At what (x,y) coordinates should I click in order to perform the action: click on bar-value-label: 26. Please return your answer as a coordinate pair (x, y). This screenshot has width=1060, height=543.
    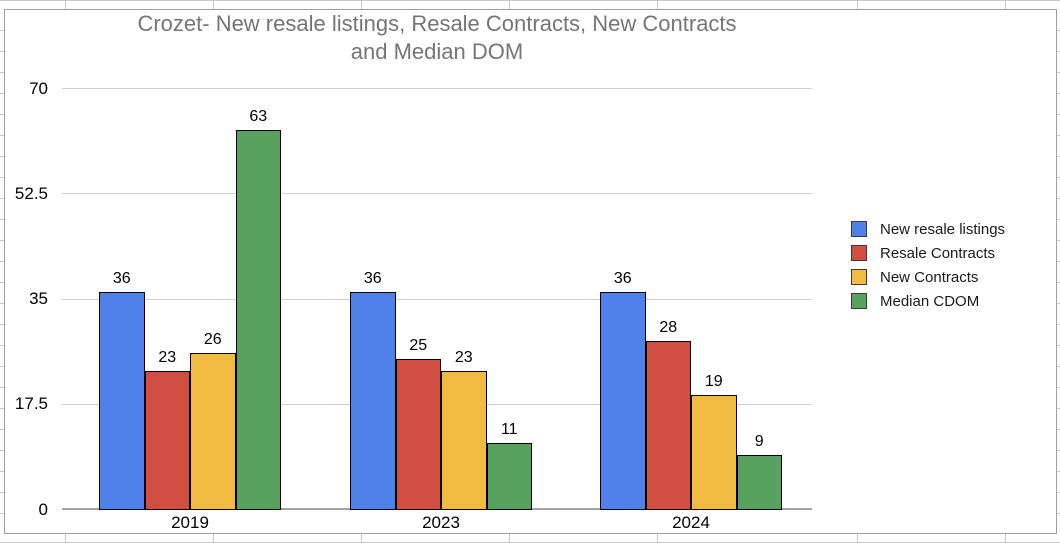
    Looking at the image, I should click on (212, 339).